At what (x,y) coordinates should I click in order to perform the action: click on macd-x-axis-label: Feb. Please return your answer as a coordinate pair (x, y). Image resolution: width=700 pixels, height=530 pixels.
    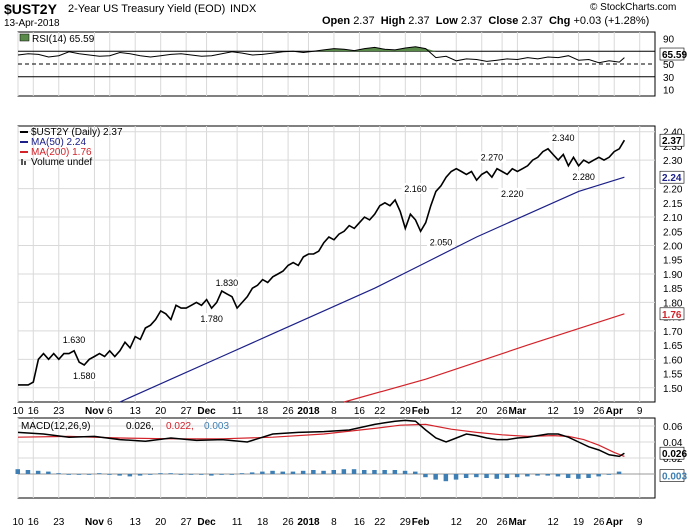
    Looking at the image, I should click on (421, 522).